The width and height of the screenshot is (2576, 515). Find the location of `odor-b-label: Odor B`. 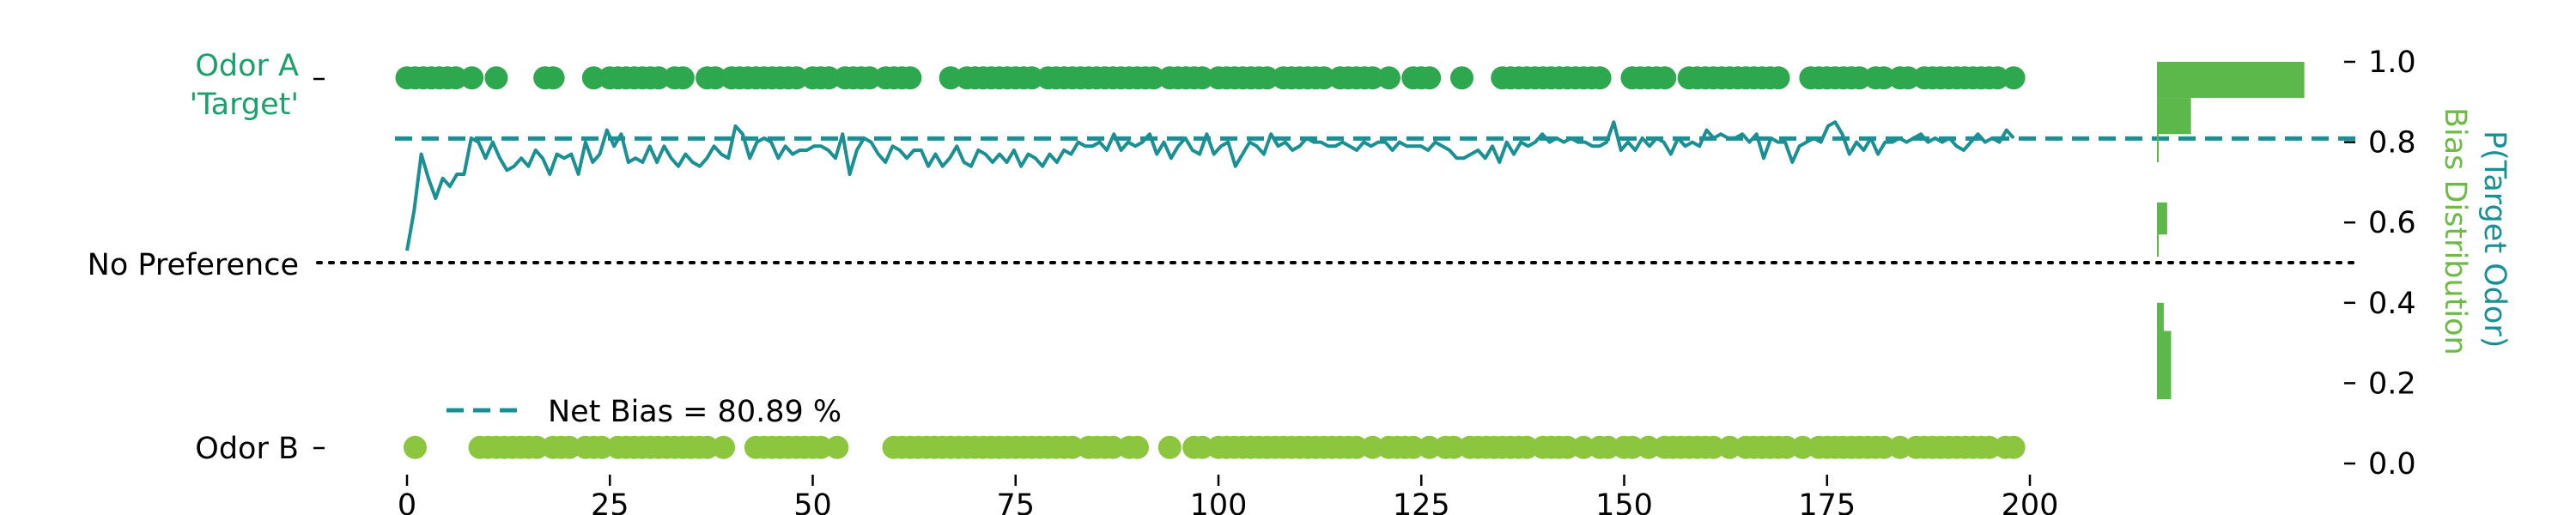

odor-b-label: Odor B is located at coordinates (247, 449).